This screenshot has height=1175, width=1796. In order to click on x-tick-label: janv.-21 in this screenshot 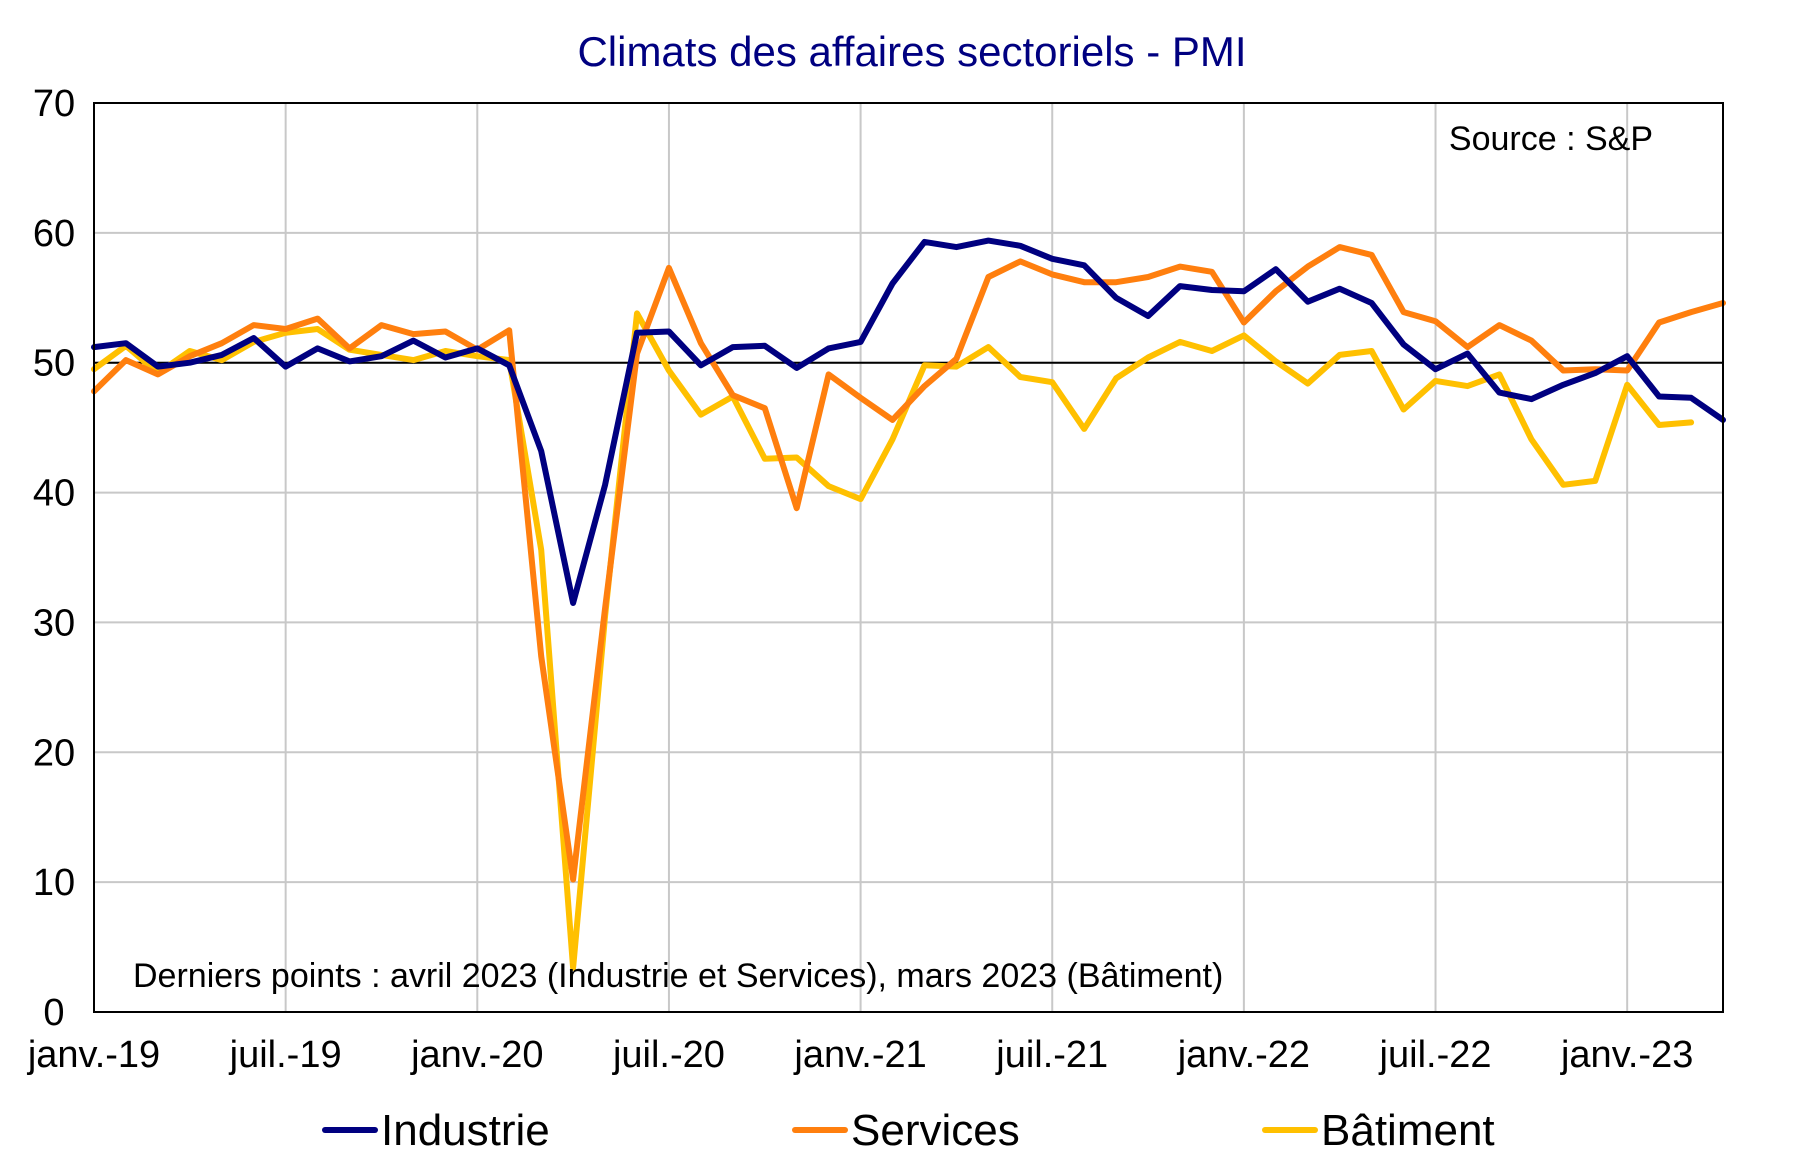, I will do `click(859, 1055)`.